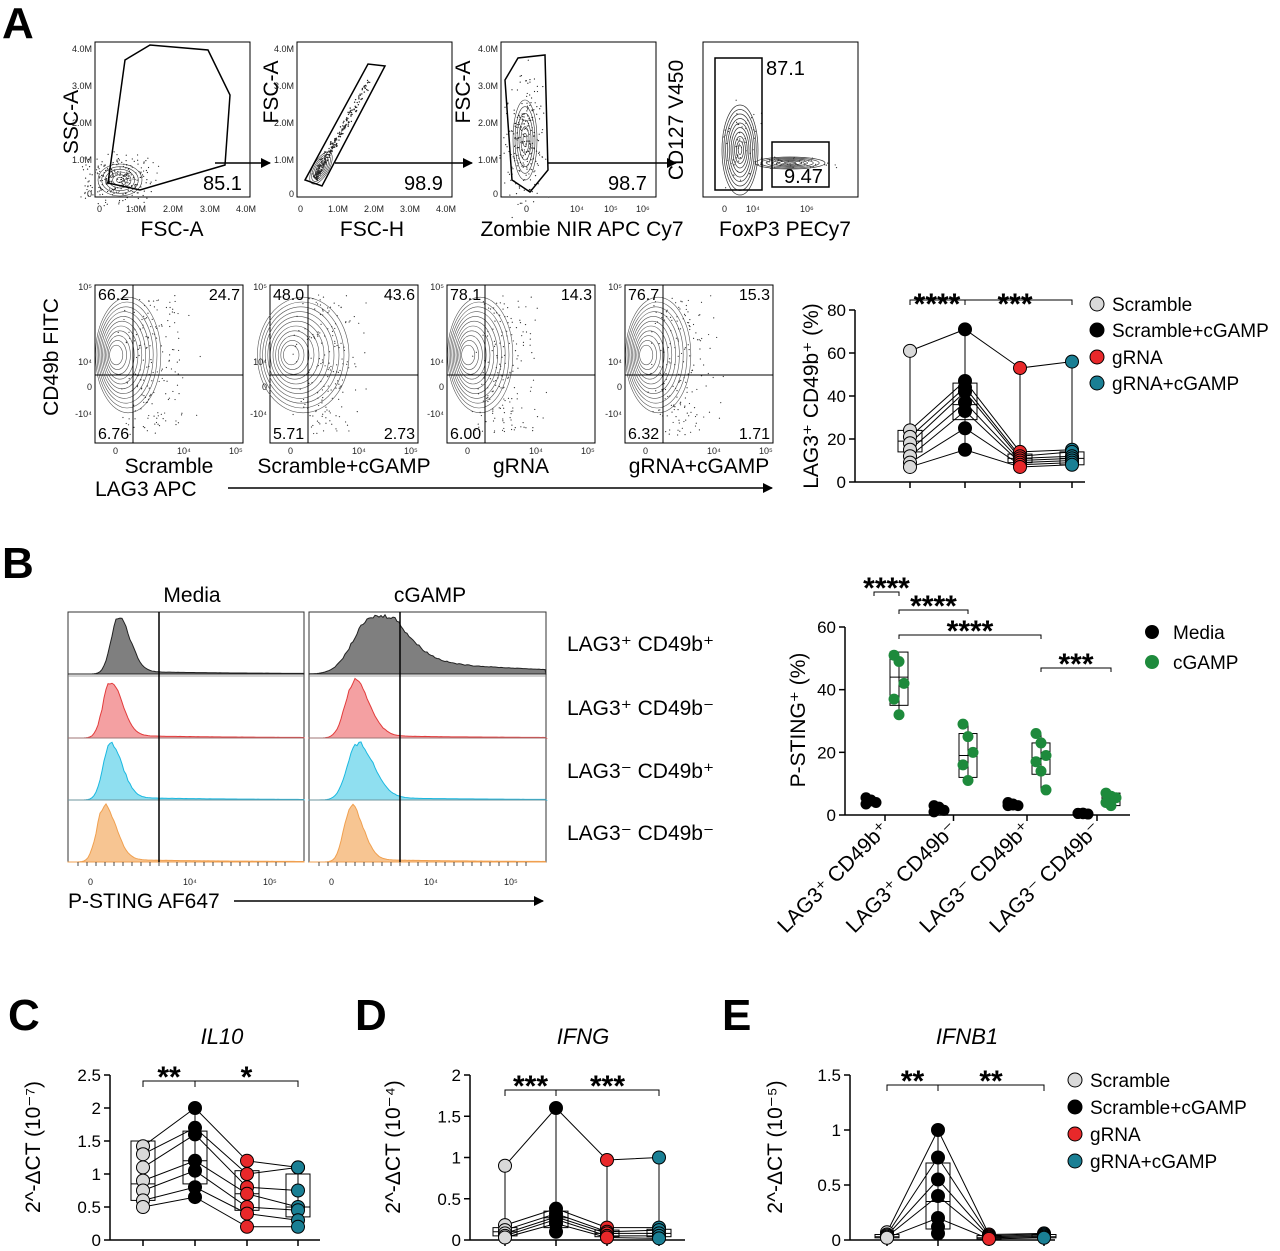  What do you see at coordinates (410, 209) in the screenshot?
I see `x-tick: 3.0M` at bounding box center [410, 209].